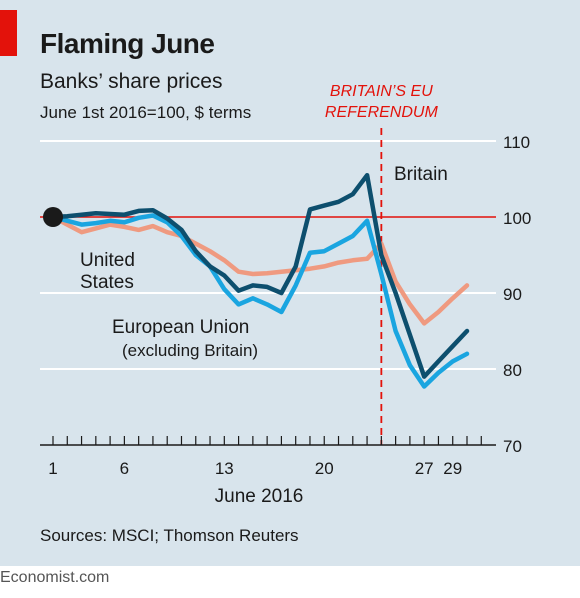 This screenshot has width=580, height=598. What do you see at coordinates (382, 264) in the screenshot?
I see `referendum-marker: BRITAIN’S EU REFERENDUM` at bounding box center [382, 264].